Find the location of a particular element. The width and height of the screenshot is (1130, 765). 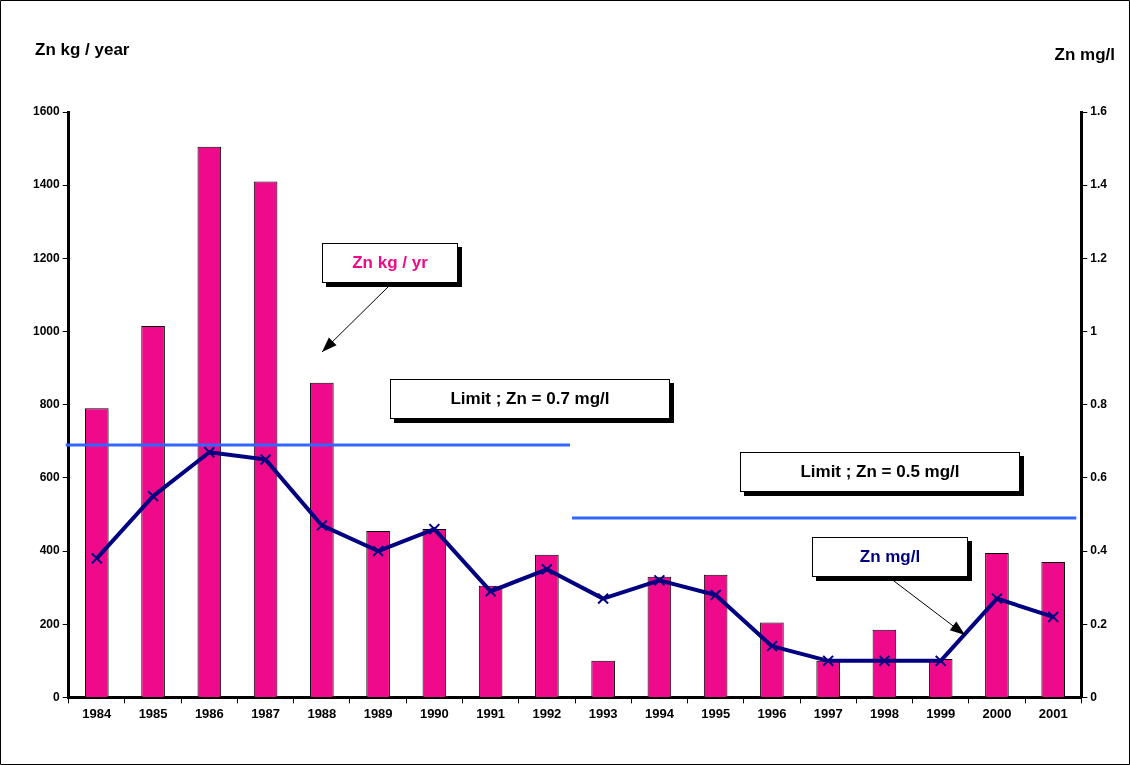

x-tick-label: 1999 is located at coordinates (941, 713).